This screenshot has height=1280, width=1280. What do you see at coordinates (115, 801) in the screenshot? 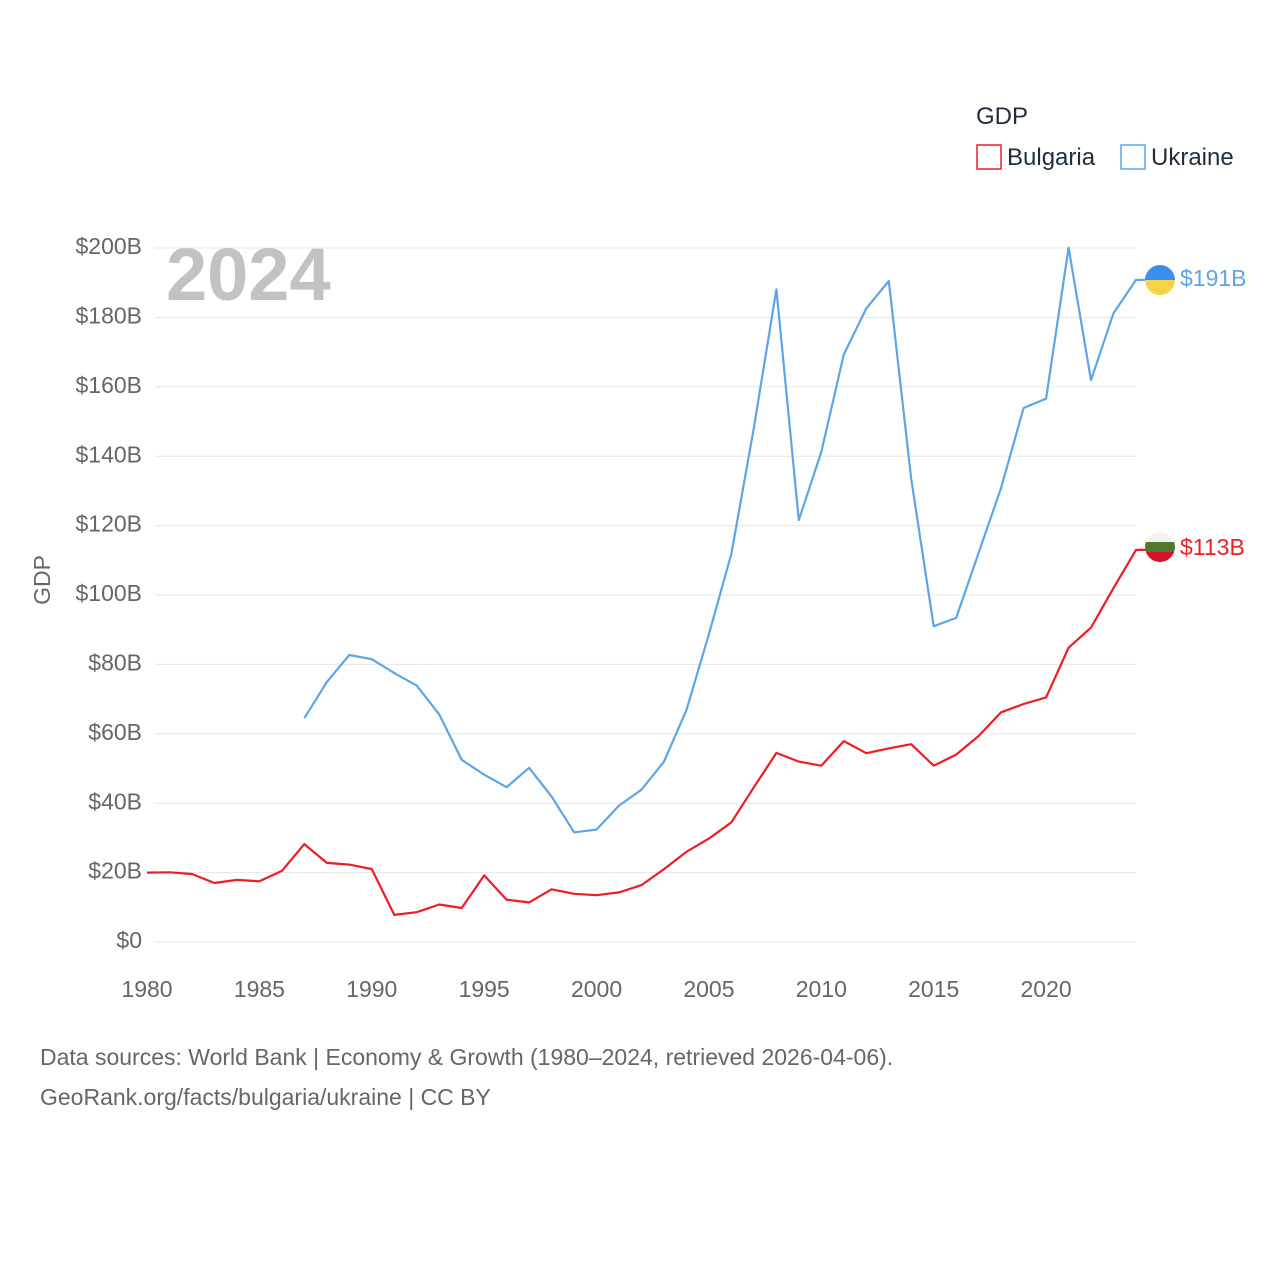
I see `y-tick-label: $40B` at bounding box center [115, 801].